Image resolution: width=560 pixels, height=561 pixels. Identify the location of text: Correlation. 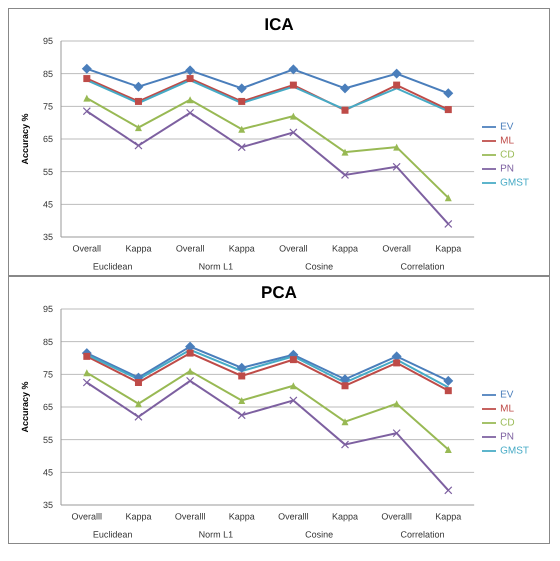
(422, 266).